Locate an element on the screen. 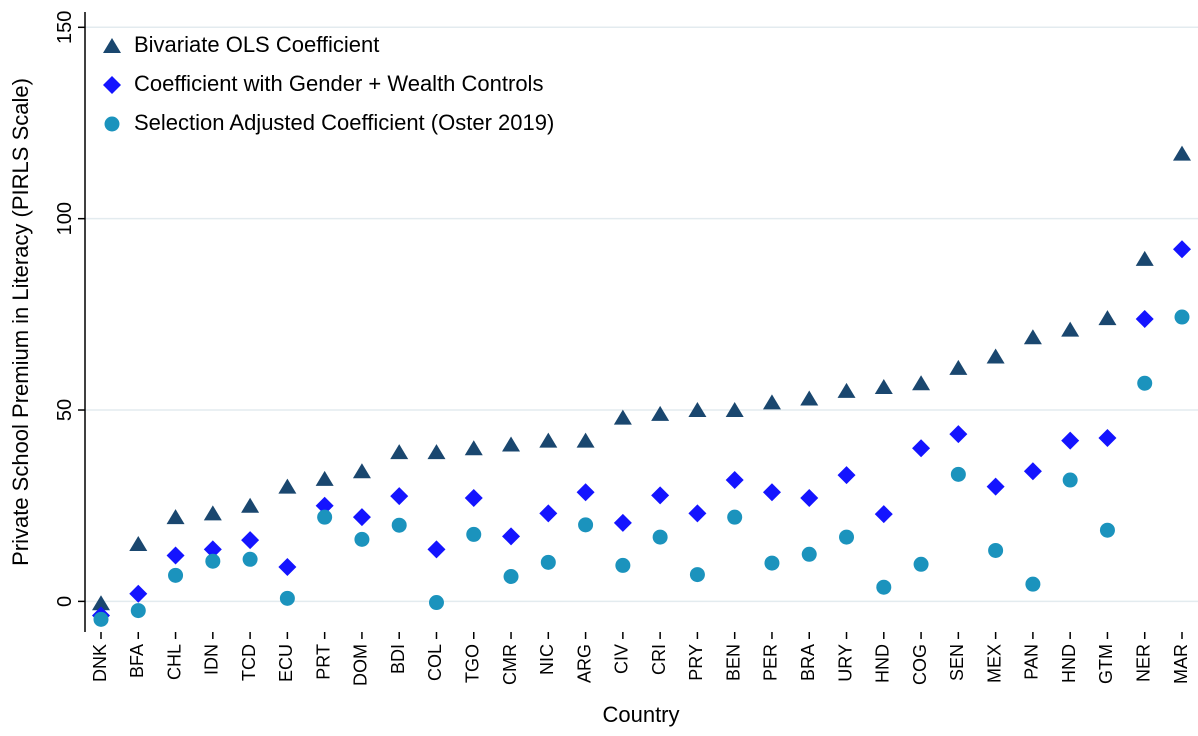 This screenshot has width=1198, height=736. x-tick-label: BDI is located at coordinates (398, 659).